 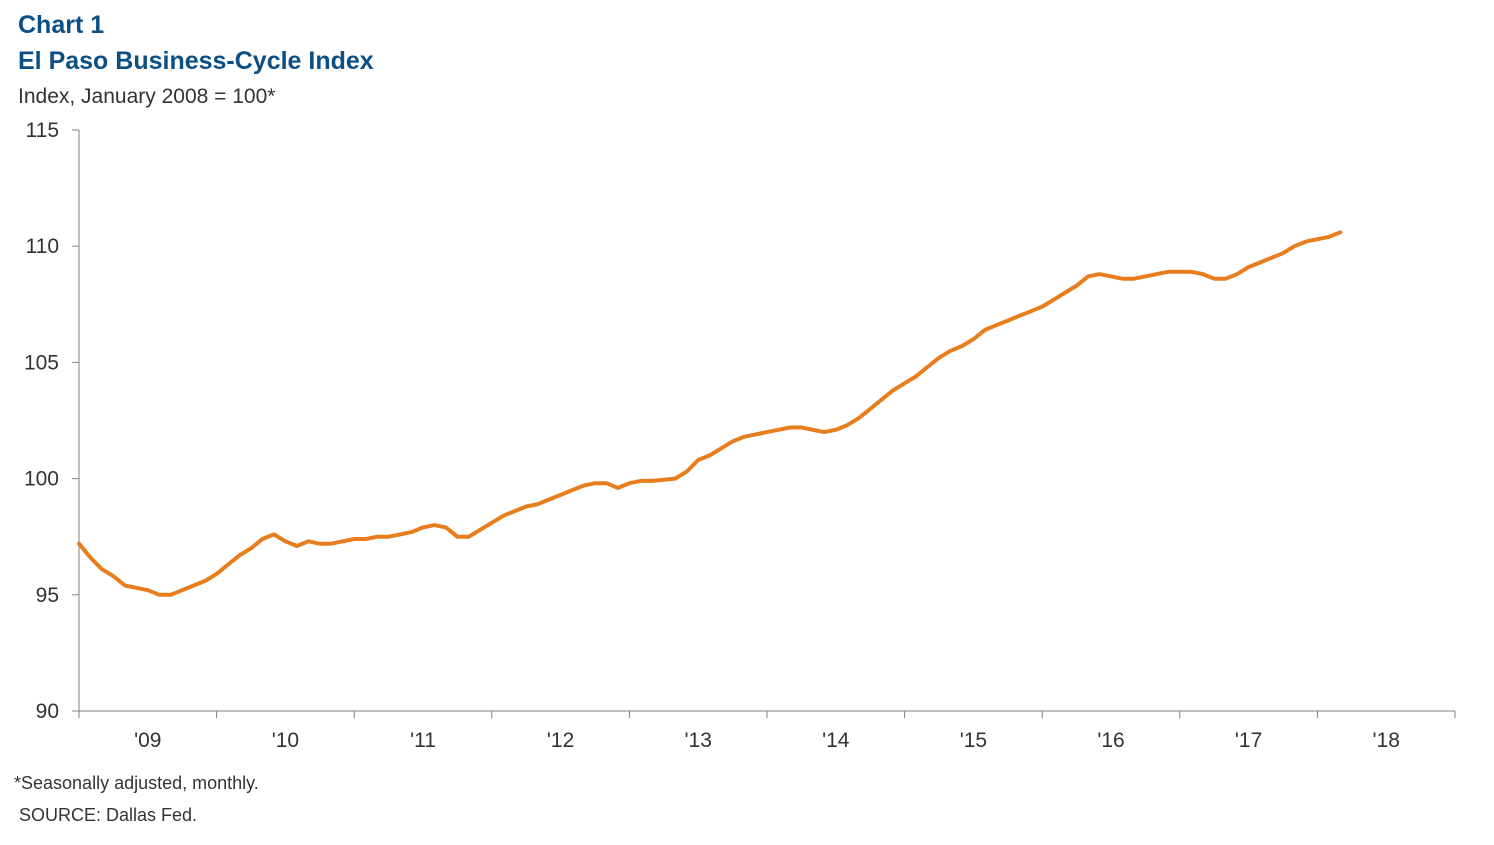 What do you see at coordinates (836, 740) in the screenshot?
I see `x-tick-label: '14` at bounding box center [836, 740].